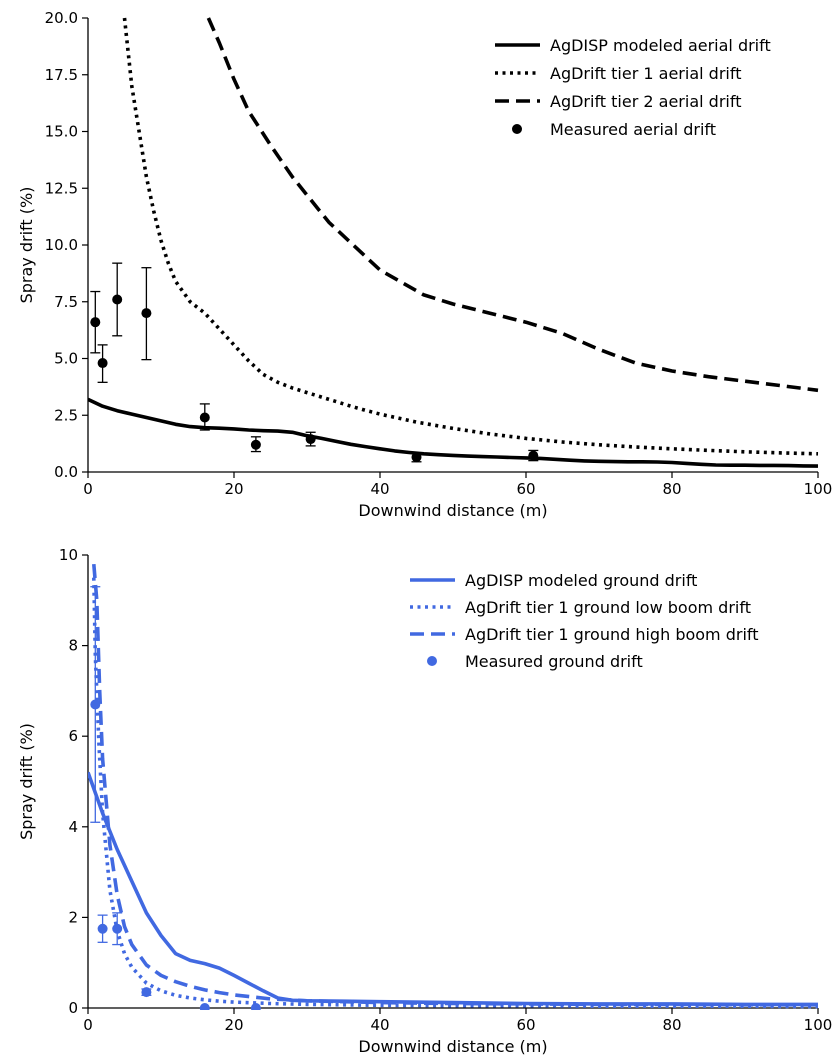 This screenshot has height=1056, width=836. Describe the element at coordinates (61, 245) in the screenshot. I see `y-tick-label: 10.0` at that location.